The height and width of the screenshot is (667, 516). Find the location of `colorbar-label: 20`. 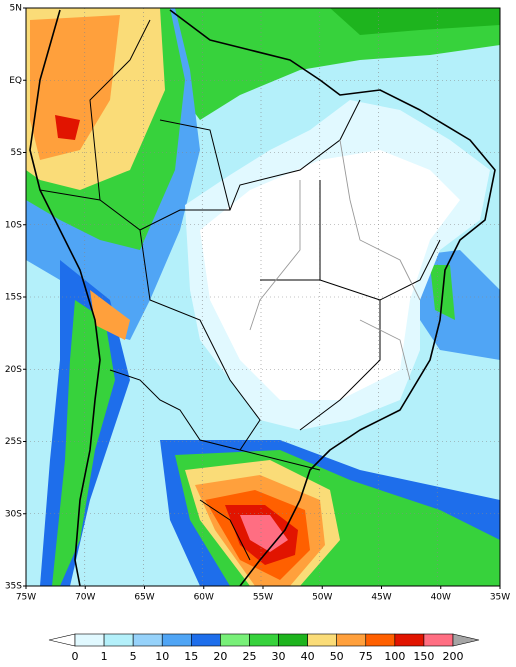

colorbar-label: 20 is located at coordinates (220, 656).